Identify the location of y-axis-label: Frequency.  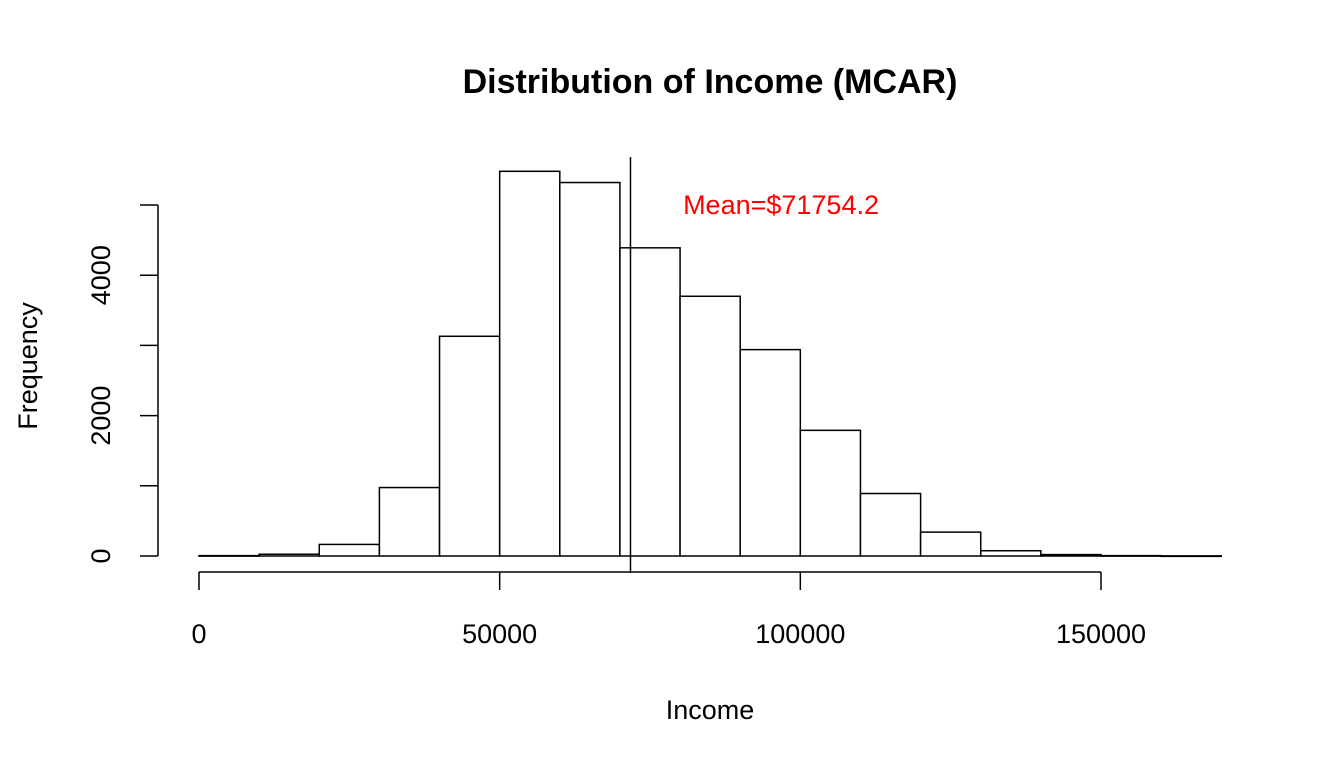
(28, 366).